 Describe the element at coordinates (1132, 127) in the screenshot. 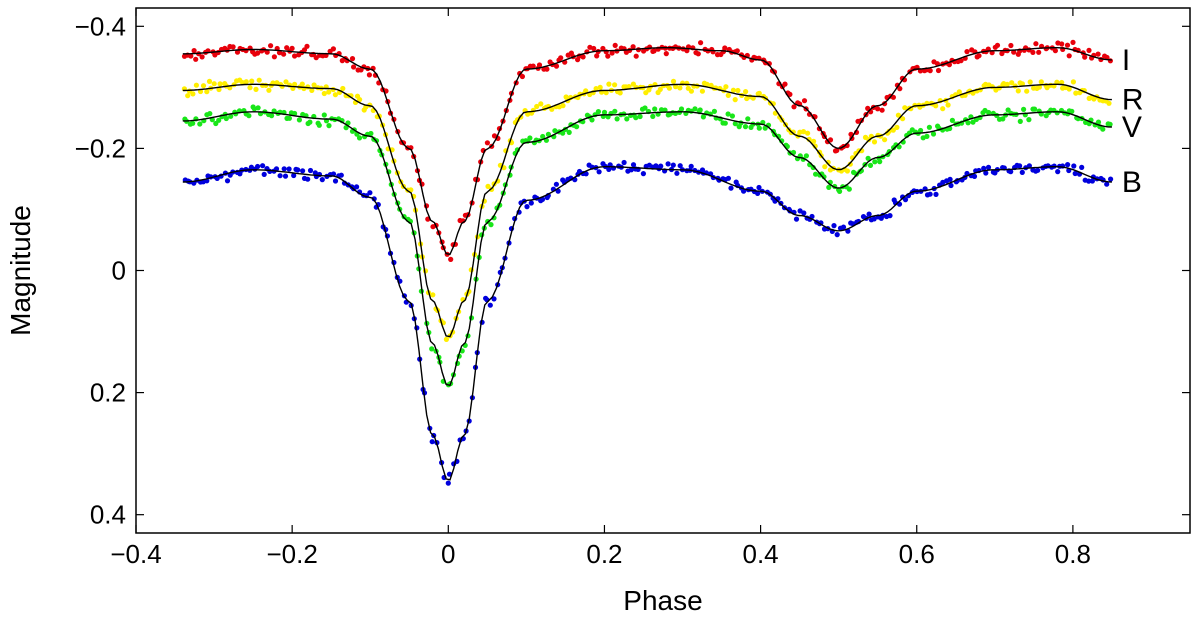

I see `band-label-V: V` at that location.